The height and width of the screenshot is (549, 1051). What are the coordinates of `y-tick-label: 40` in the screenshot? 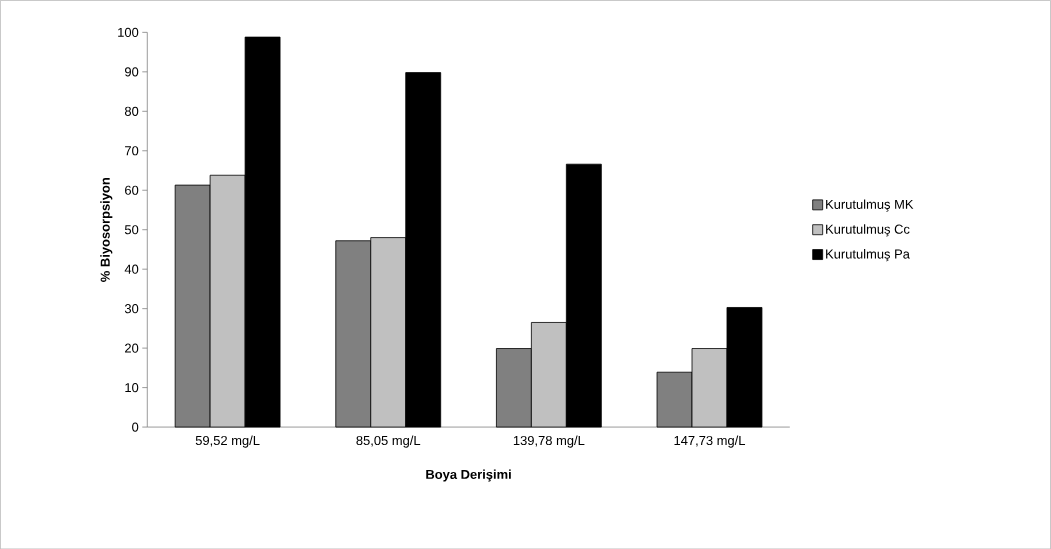 It's located at (131, 269).